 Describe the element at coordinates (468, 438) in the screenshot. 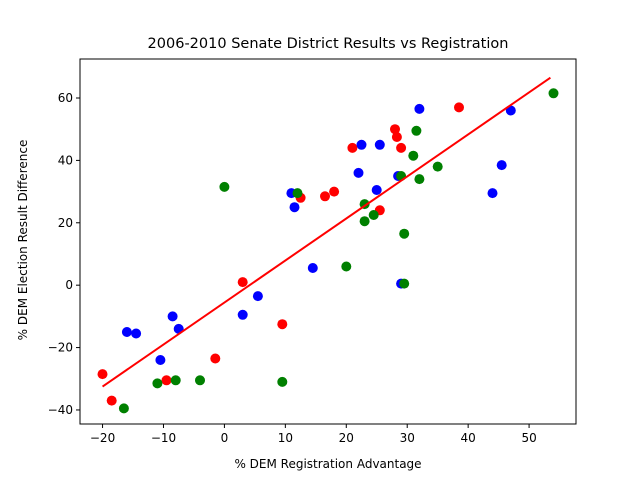

I see `x-tick-label: 40` at that location.